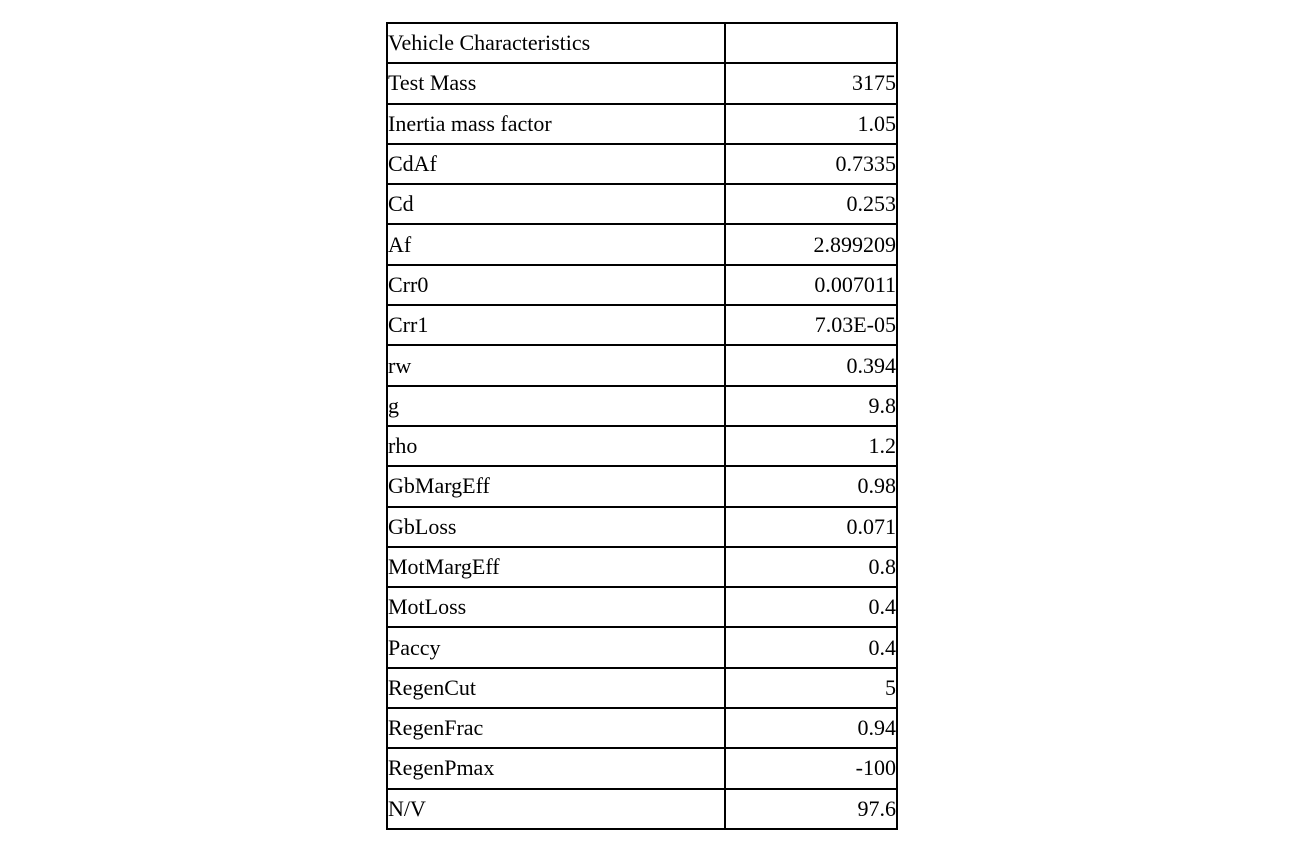  What do you see at coordinates (556, 164) in the screenshot?
I see `parameter-name-cell: CdAf` at bounding box center [556, 164].